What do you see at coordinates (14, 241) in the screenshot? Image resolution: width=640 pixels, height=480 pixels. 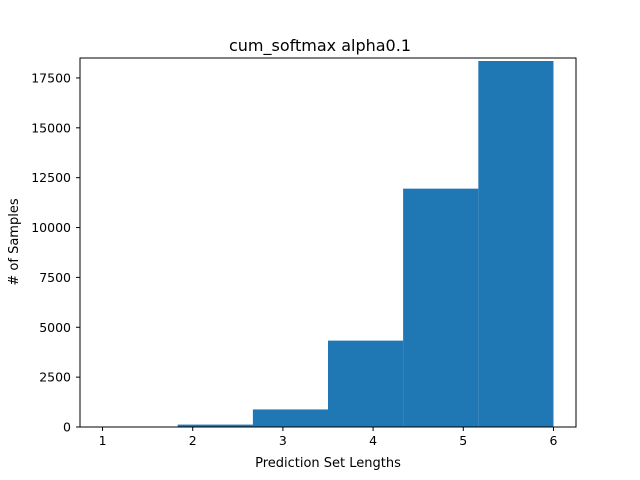 I see `y-axis-label: # of Samples` at bounding box center [14, 241].